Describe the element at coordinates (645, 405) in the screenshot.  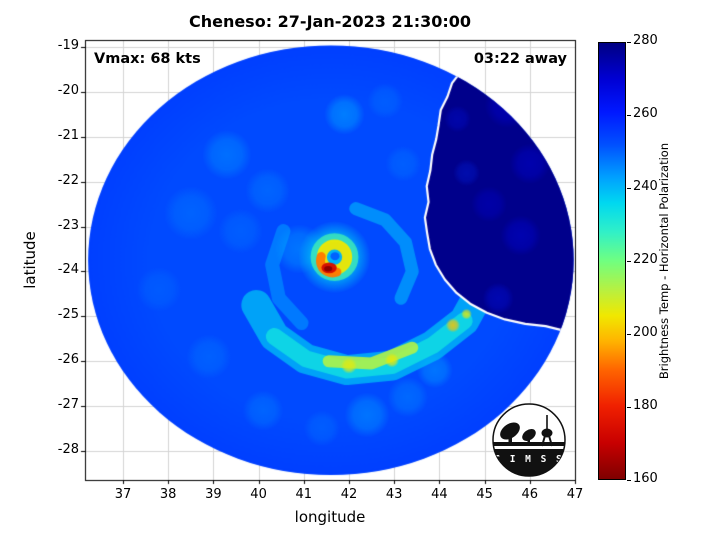
I see `colorbar-tick-label: 180` at that location.